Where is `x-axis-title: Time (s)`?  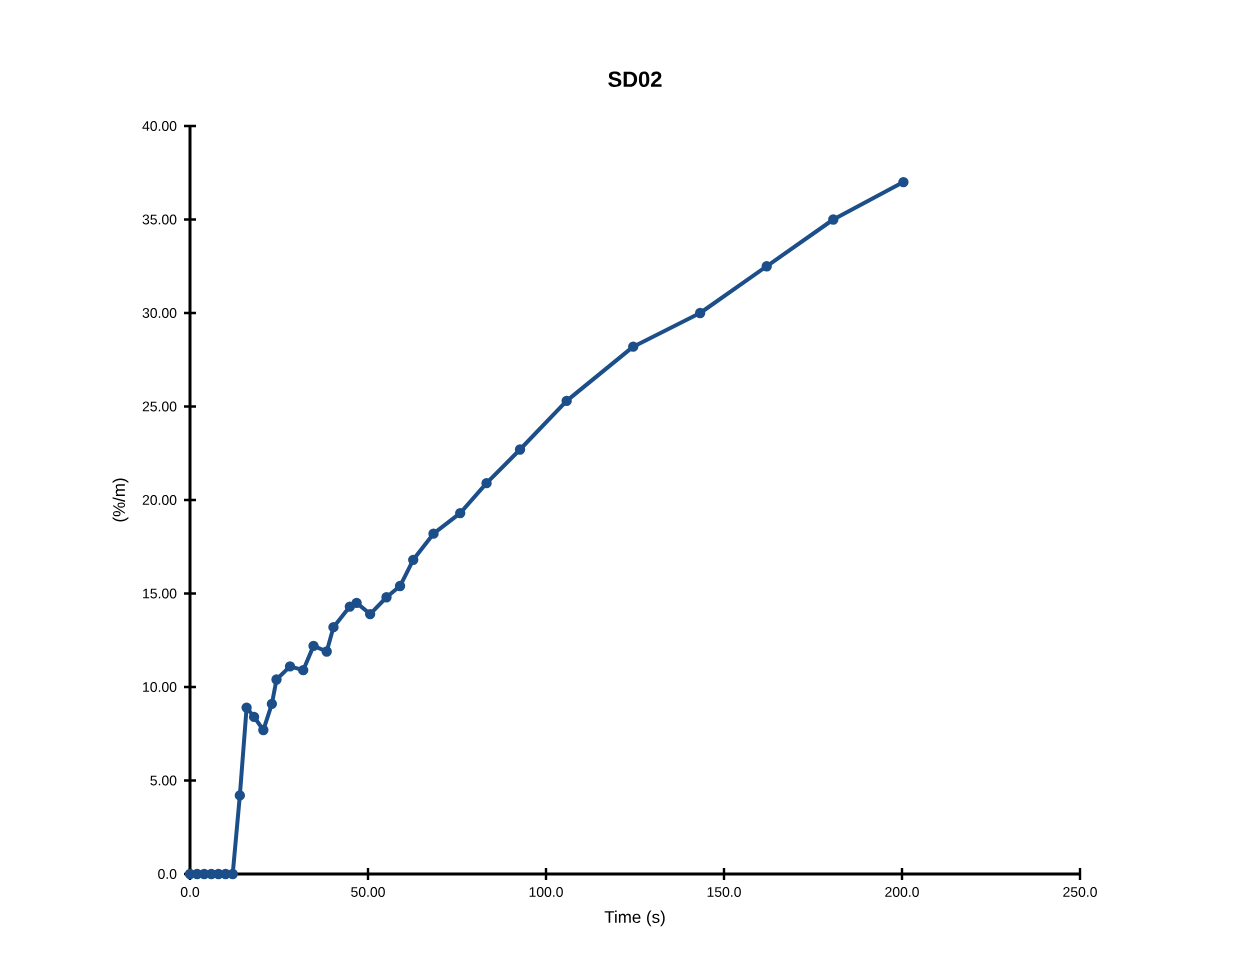
x-axis-title: Time (s) is located at coordinates (634, 918).